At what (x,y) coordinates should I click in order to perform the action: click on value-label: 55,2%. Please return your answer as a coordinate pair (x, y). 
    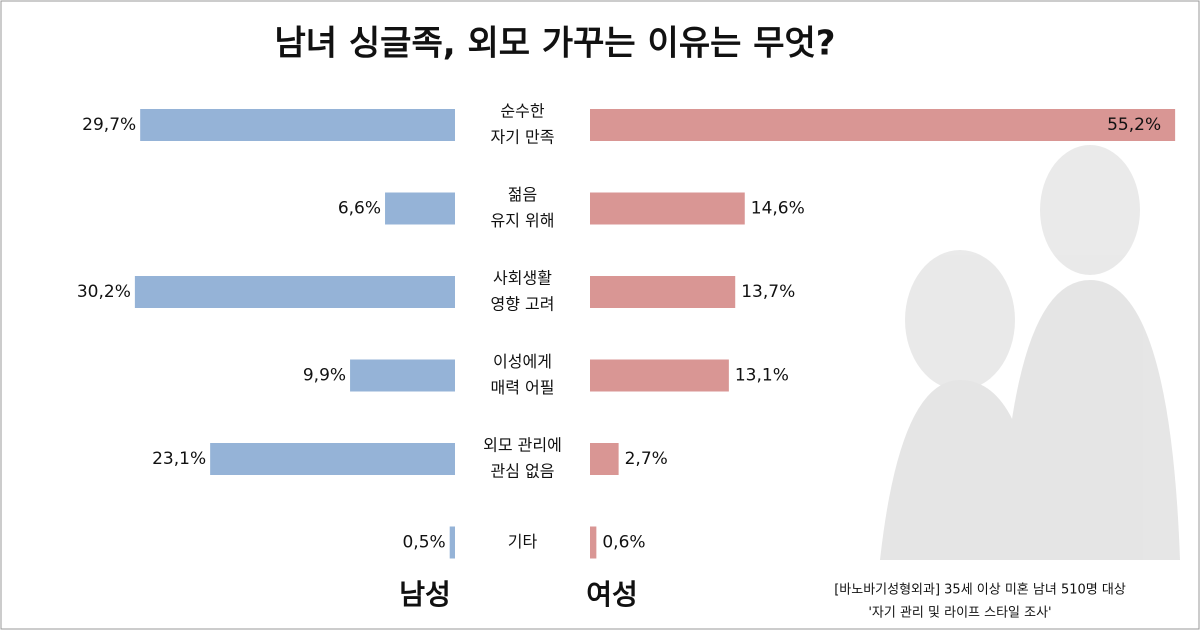
    Looking at the image, I should click on (1134, 125).